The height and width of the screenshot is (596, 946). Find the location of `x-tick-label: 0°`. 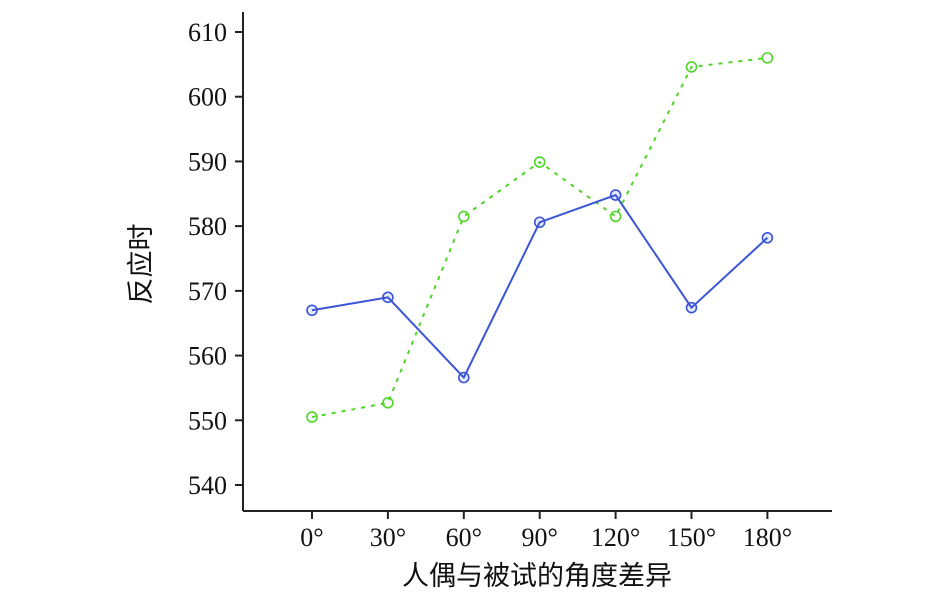

x-tick-label: 0° is located at coordinates (311, 537).